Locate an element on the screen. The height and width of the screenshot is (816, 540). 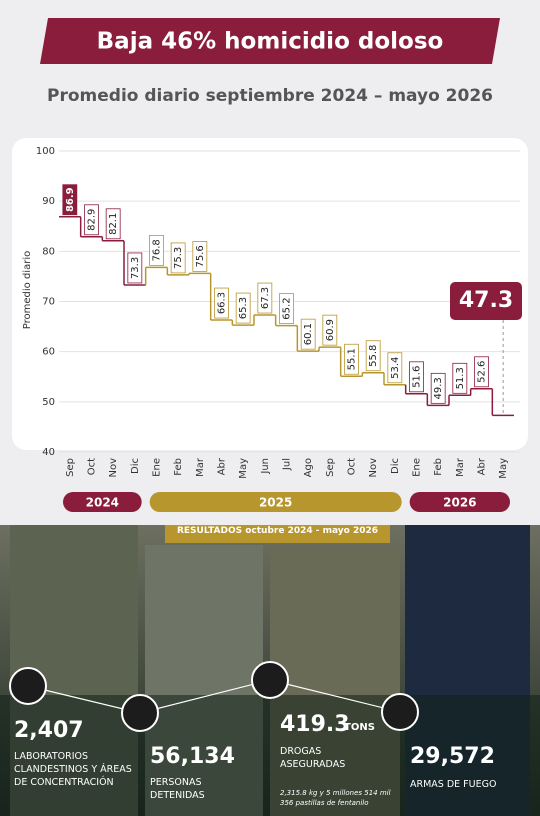
value-label: 55.1 is located at coordinates (352, 359).